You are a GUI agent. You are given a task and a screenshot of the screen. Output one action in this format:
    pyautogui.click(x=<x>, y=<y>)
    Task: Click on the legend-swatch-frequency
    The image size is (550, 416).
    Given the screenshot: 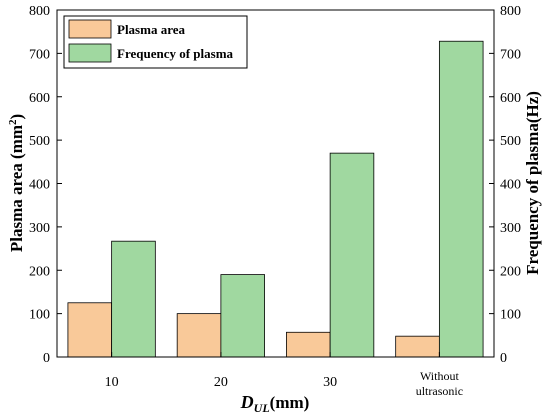 What is the action you would take?
    pyautogui.click(x=90, y=53)
    